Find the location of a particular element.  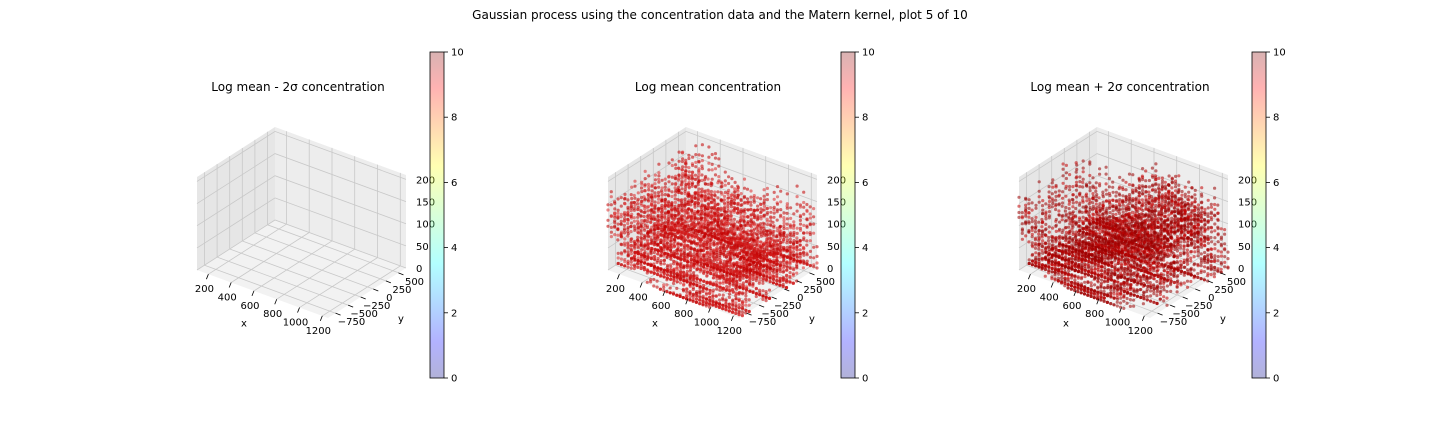

x-tick is located at coordinates (298, 310).